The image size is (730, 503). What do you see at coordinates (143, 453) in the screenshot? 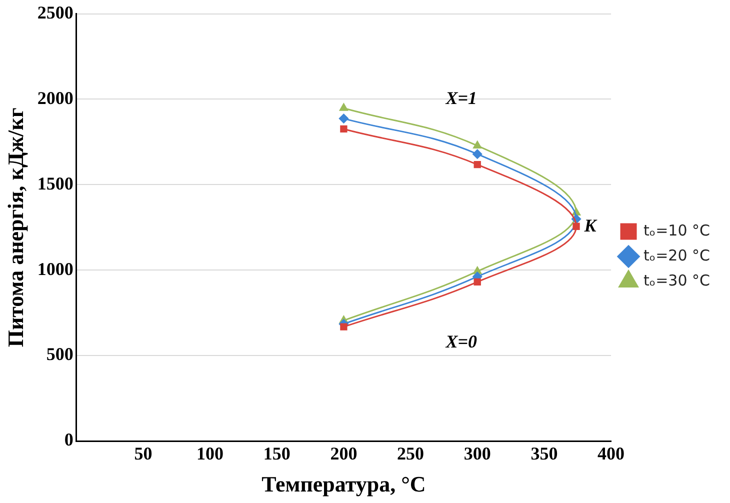
I see `x-tick-label: 50` at bounding box center [143, 453].